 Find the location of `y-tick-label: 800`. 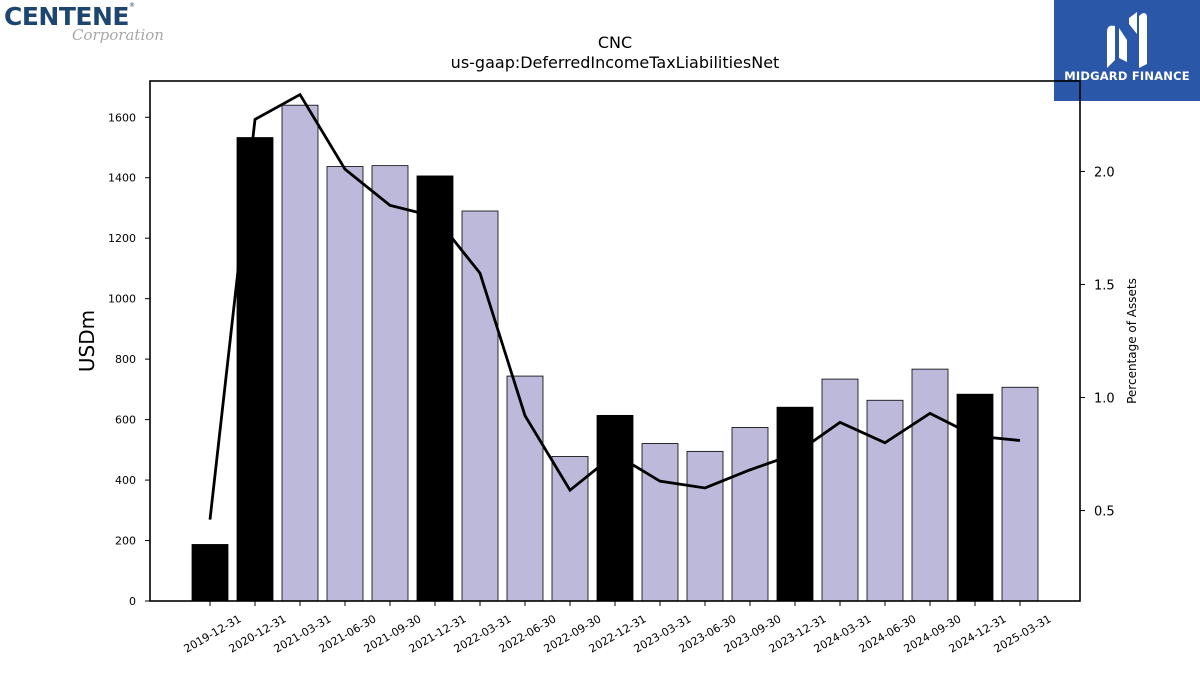

y-tick-label: 800 is located at coordinates (125, 359).